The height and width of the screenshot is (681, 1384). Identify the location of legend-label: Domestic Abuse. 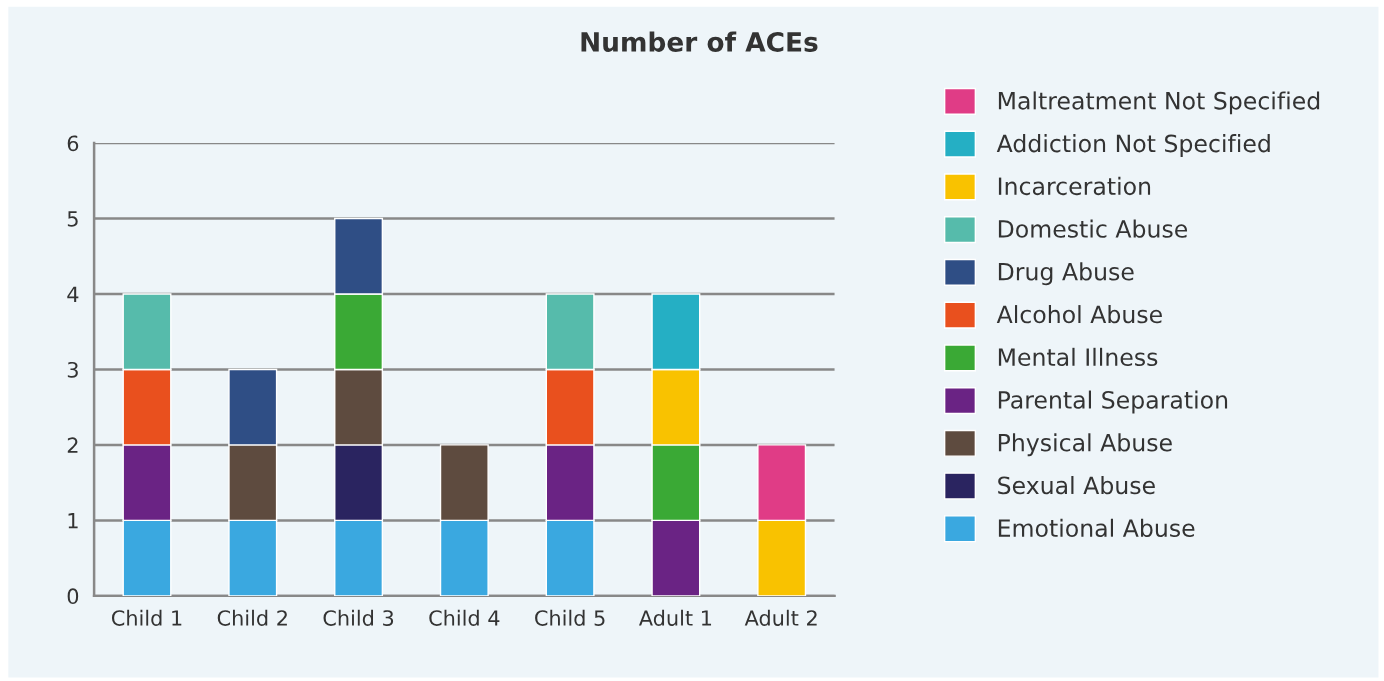
(1093, 228).